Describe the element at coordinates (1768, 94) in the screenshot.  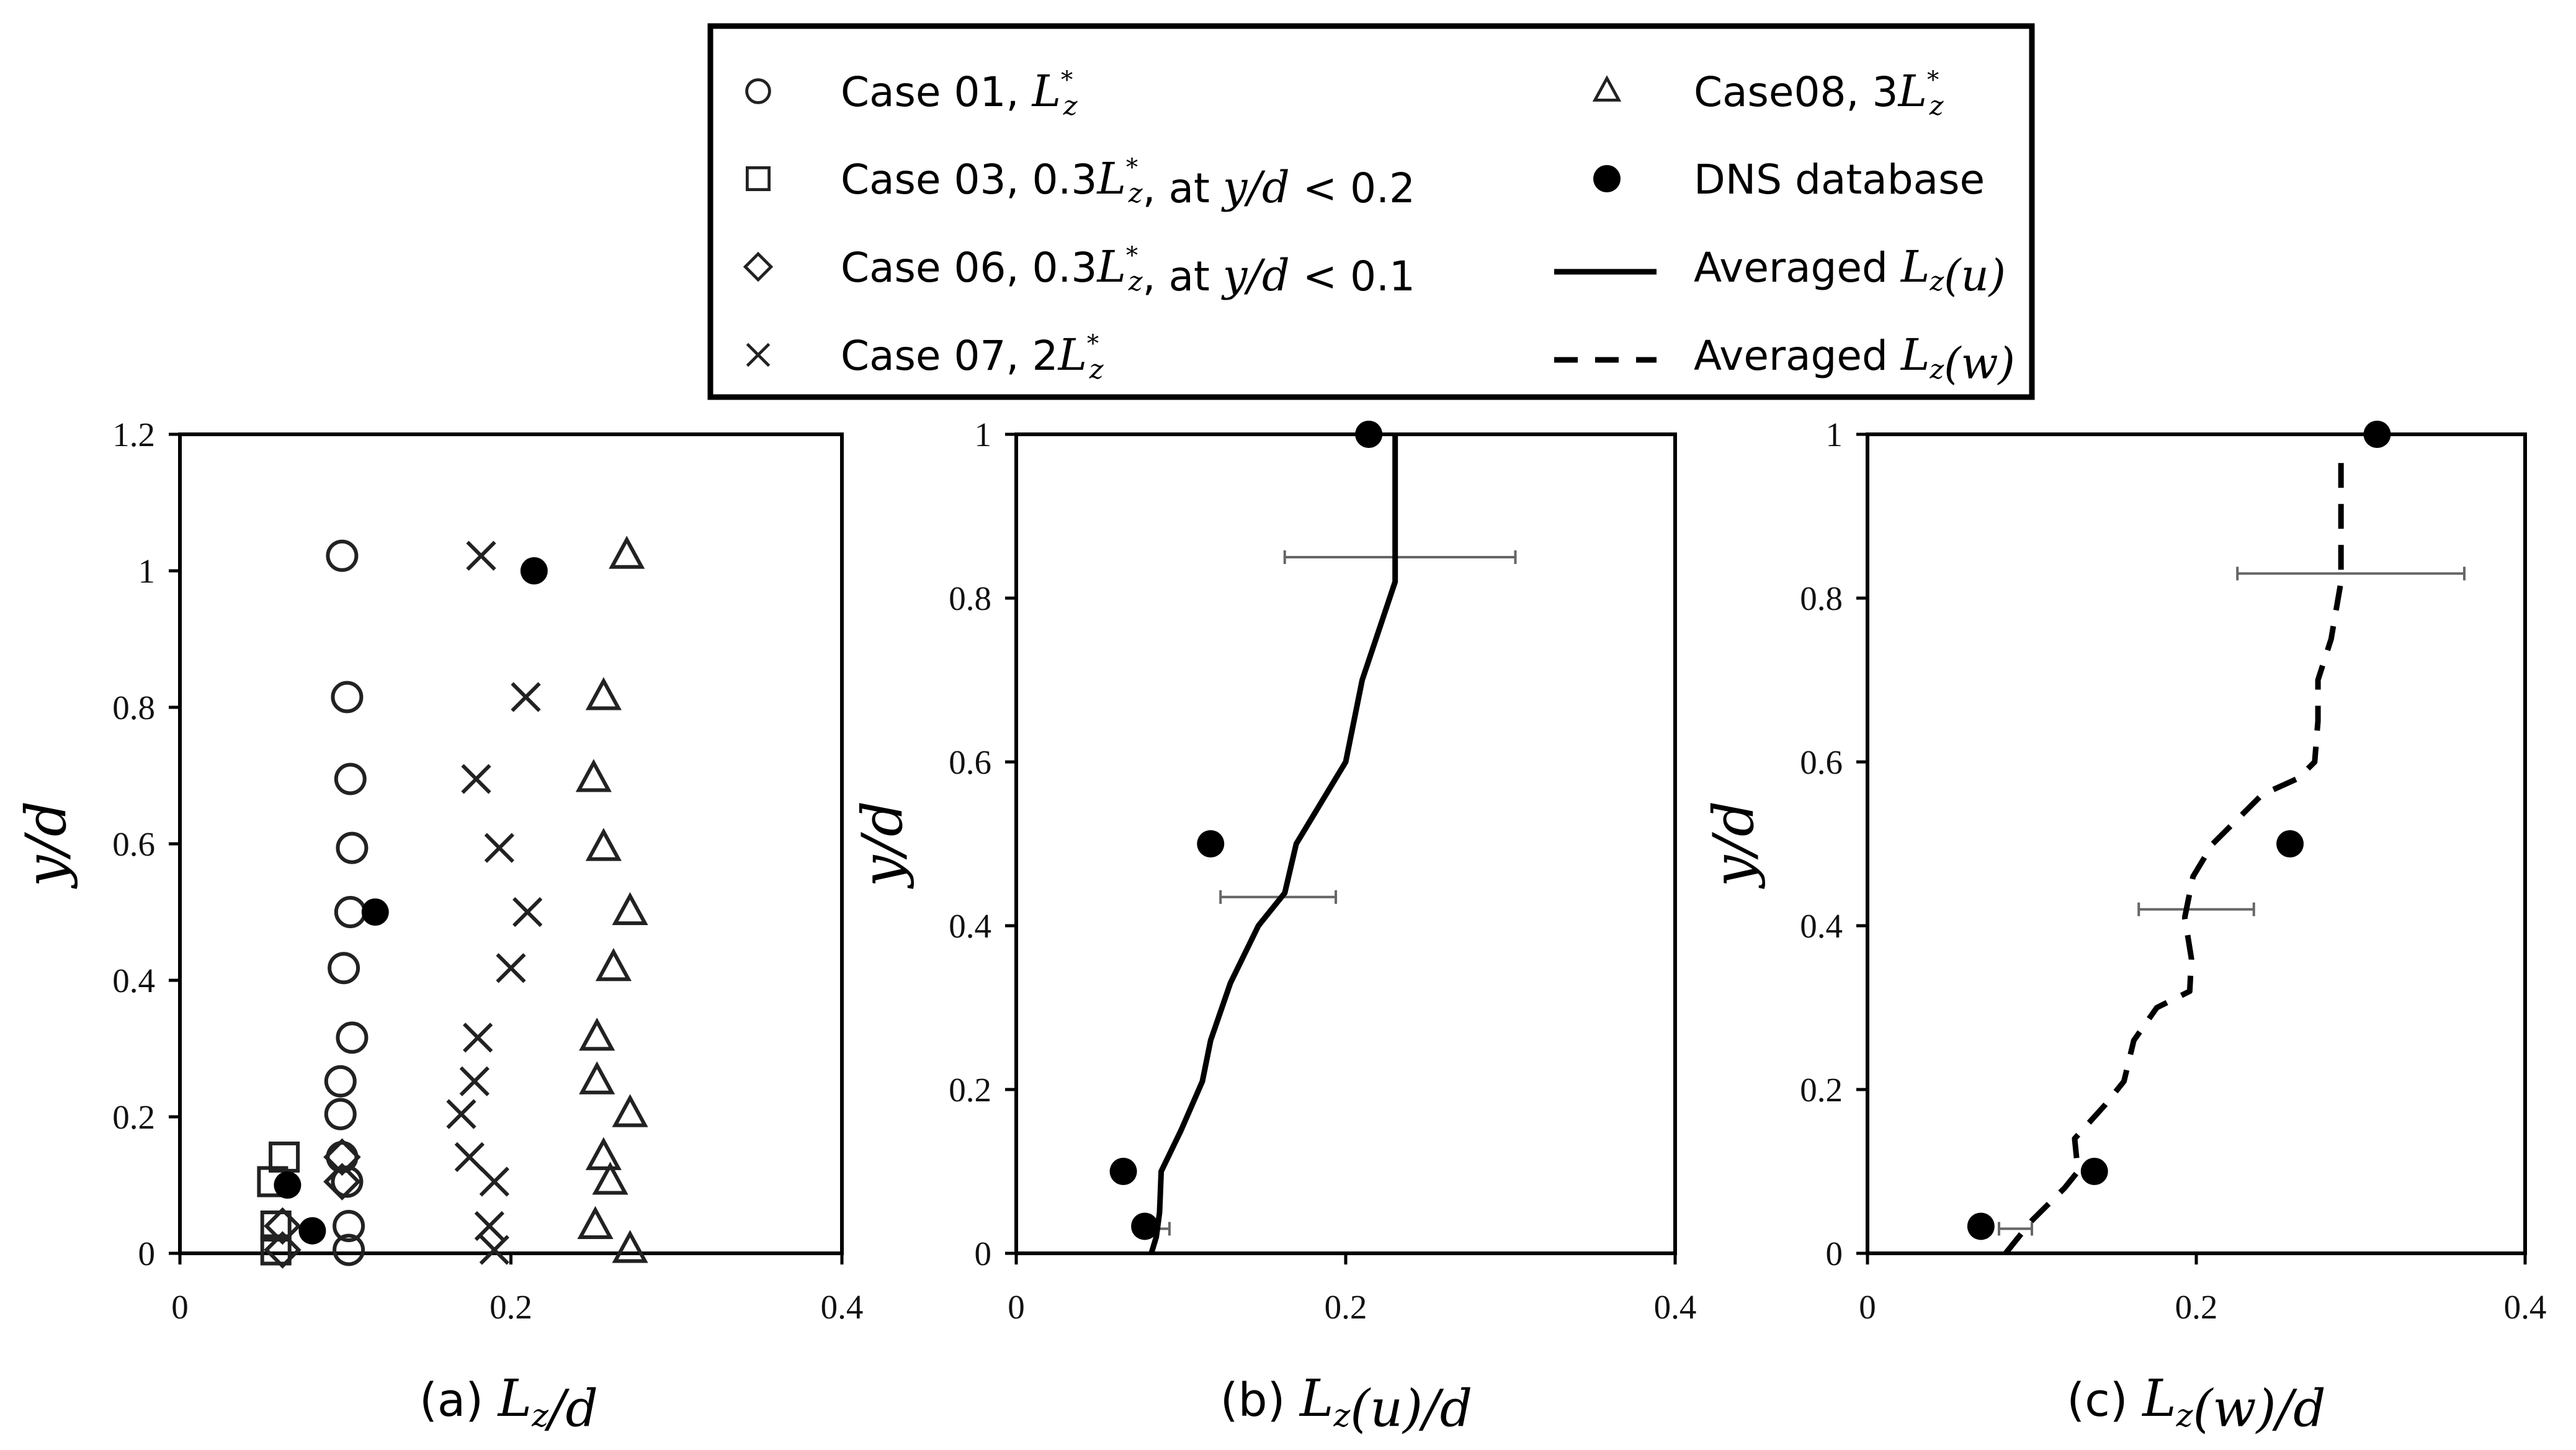
I see `legend-item: Case08, 3L* z` at that location.